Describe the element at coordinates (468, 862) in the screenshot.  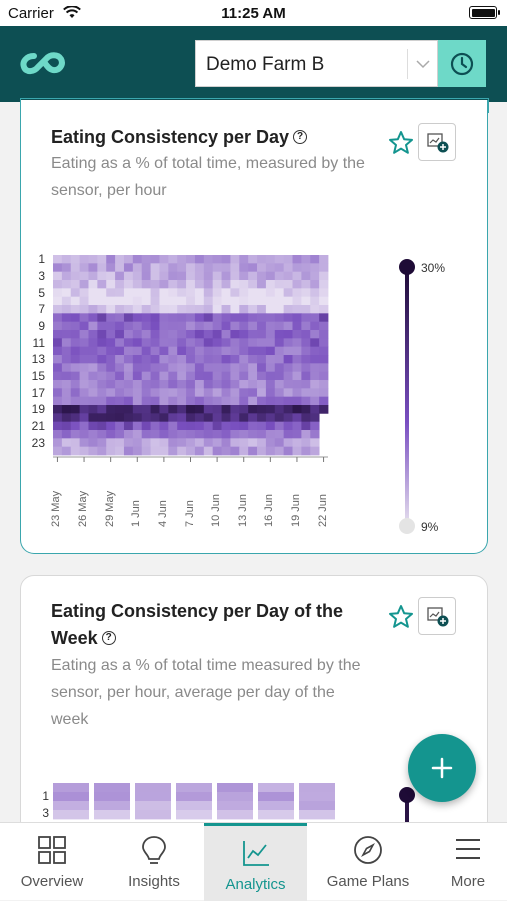
I see `tab-more: More` at that location.